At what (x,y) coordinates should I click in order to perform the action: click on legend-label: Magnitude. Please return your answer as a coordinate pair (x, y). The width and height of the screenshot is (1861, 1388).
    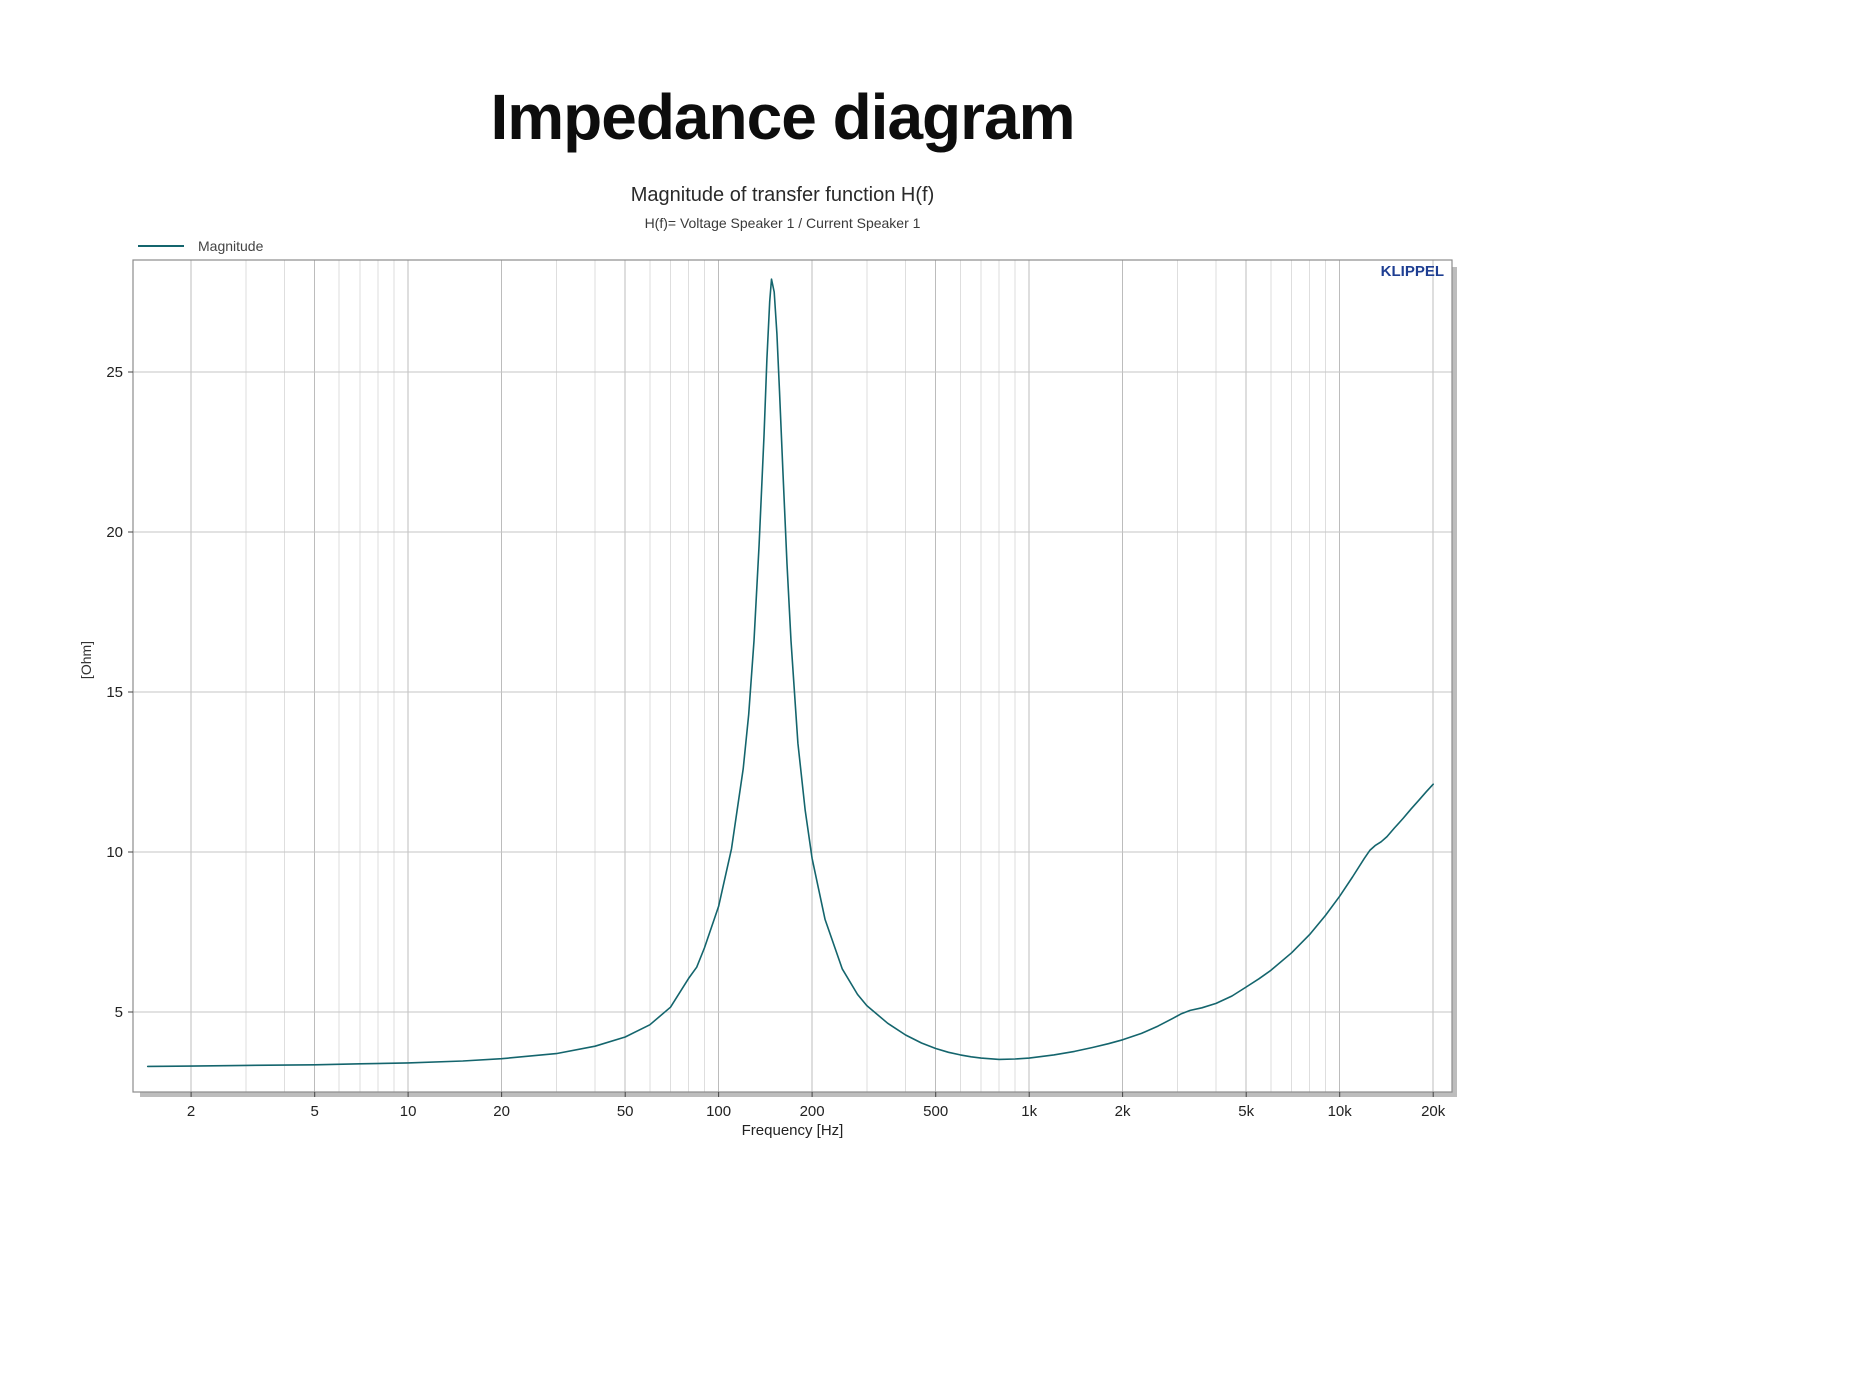
    Looking at the image, I should click on (231, 246).